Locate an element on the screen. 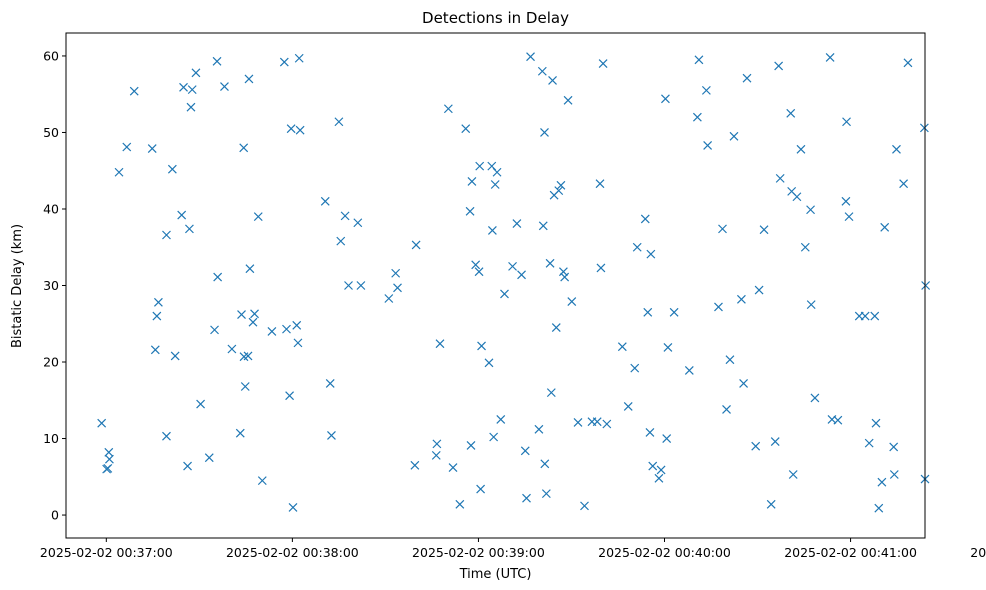 Image resolution: width=986 pixels, height=590 pixels. y-tick-label: 10 is located at coordinates (51, 438).